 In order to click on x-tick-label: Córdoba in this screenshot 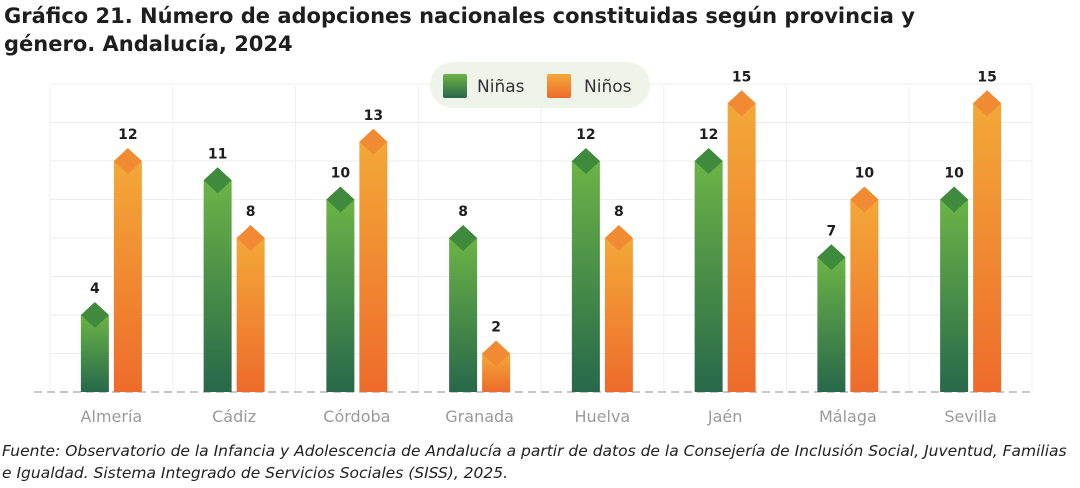, I will do `click(356, 416)`.